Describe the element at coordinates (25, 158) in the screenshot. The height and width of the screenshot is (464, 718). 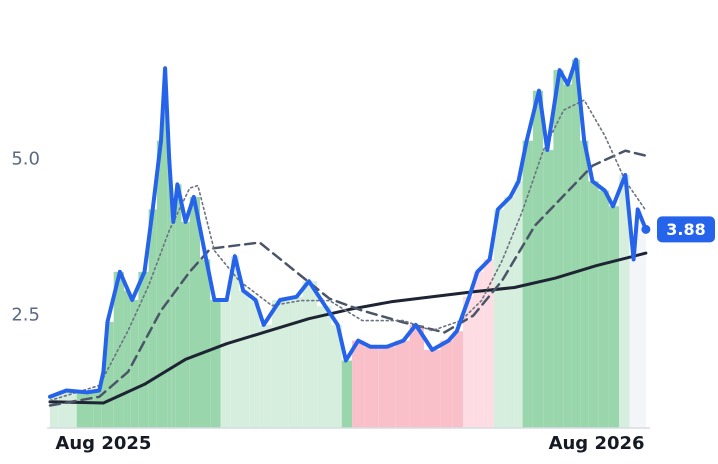
I see `y-tick-label: 5.0` at that location.